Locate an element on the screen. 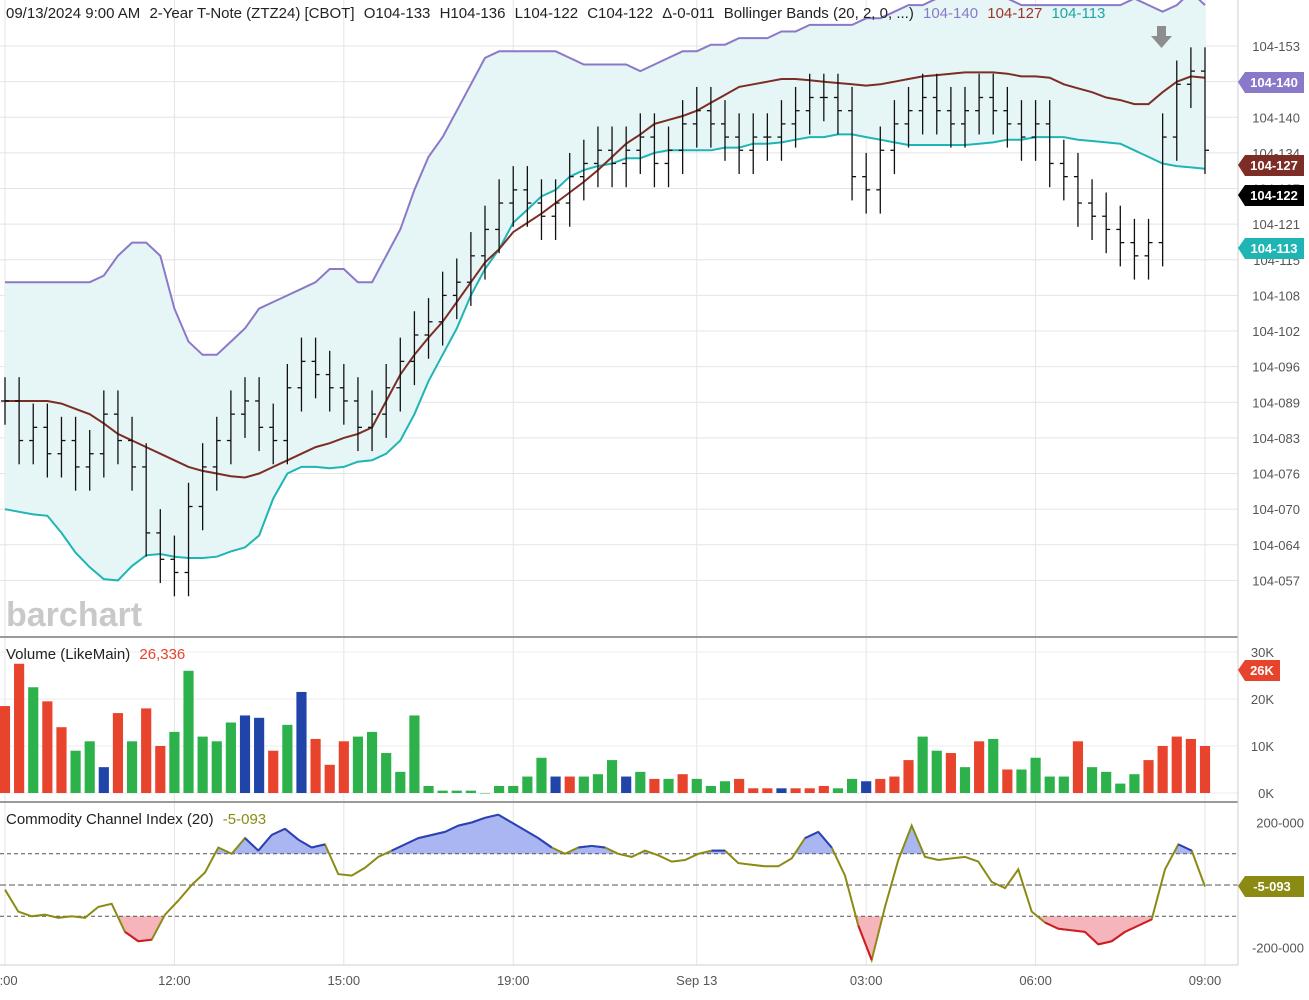  volume-legend: Volume (LikeMain) 26,336 is located at coordinates (95, 654).